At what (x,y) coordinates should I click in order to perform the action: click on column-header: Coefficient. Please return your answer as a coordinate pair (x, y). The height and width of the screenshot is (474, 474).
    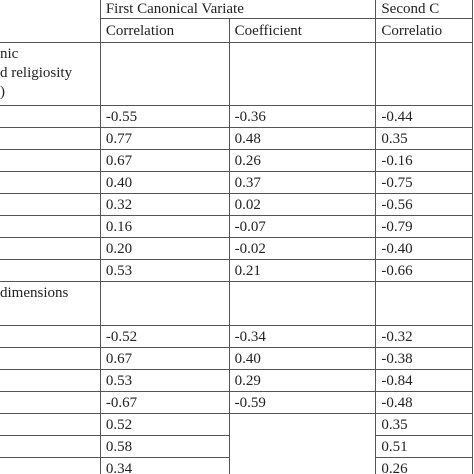
    Looking at the image, I should click on (302, 30).